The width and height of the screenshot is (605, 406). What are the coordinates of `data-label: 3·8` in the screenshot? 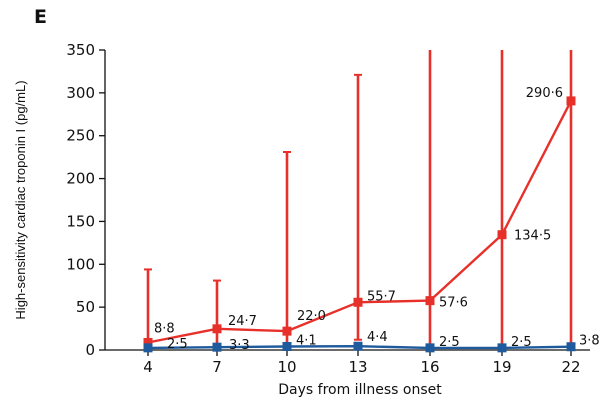 It's located at (589, 341).